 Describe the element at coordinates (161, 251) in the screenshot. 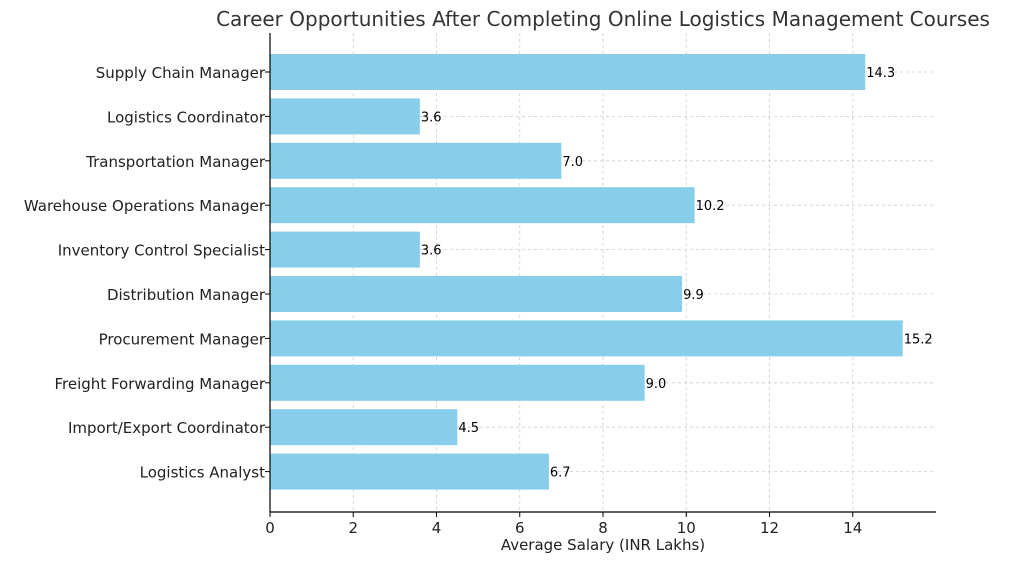

I see `y-tick-label: Inventory Control Specialist` at that location.